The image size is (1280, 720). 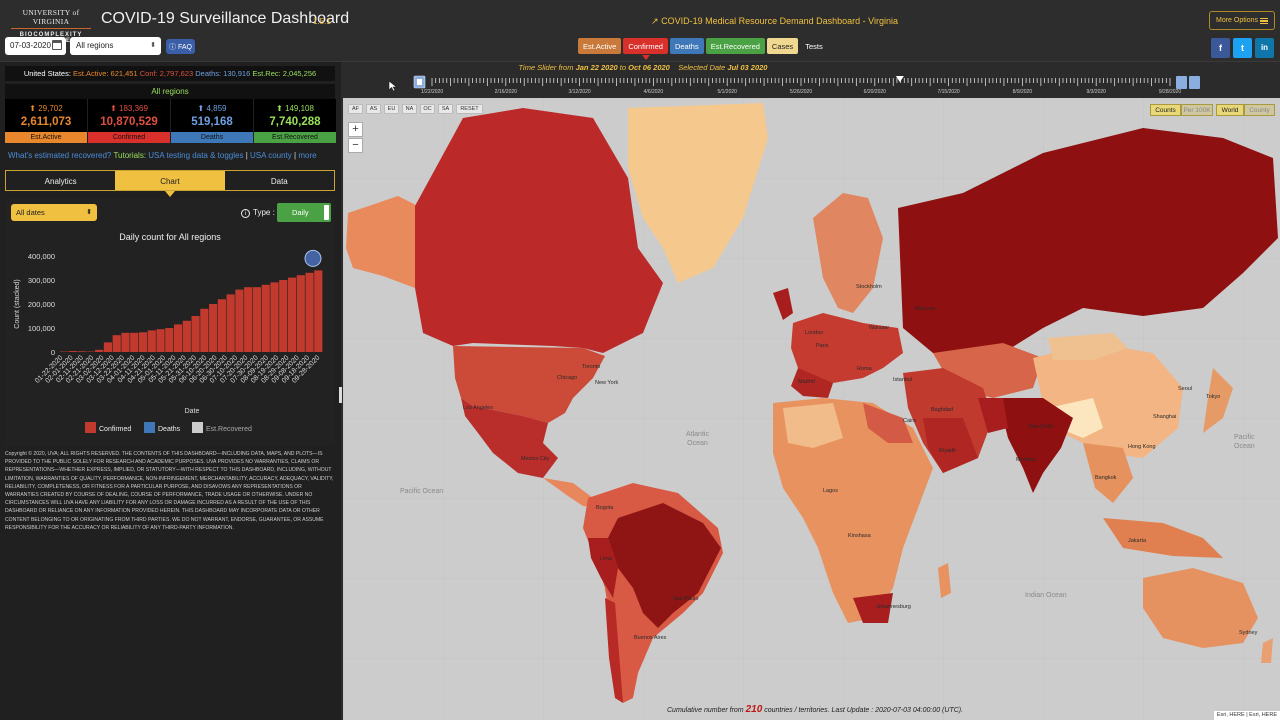 What do you see at coordinates (427, 109) in the screenshot?
I see `region-button-oc: OC` at bounding box center [427, 109].